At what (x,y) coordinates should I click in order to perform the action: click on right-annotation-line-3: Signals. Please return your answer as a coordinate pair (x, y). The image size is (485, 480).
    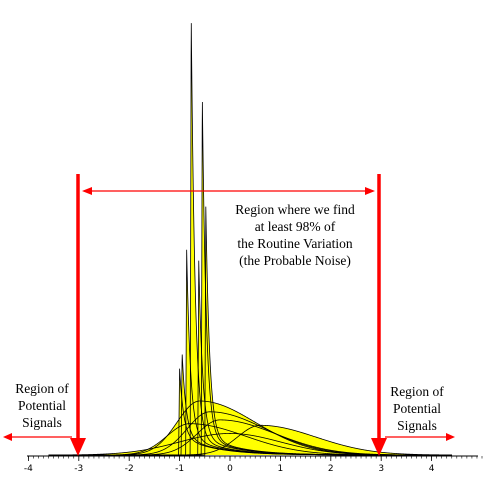
    Looking at the image, I should click on (417, 425).